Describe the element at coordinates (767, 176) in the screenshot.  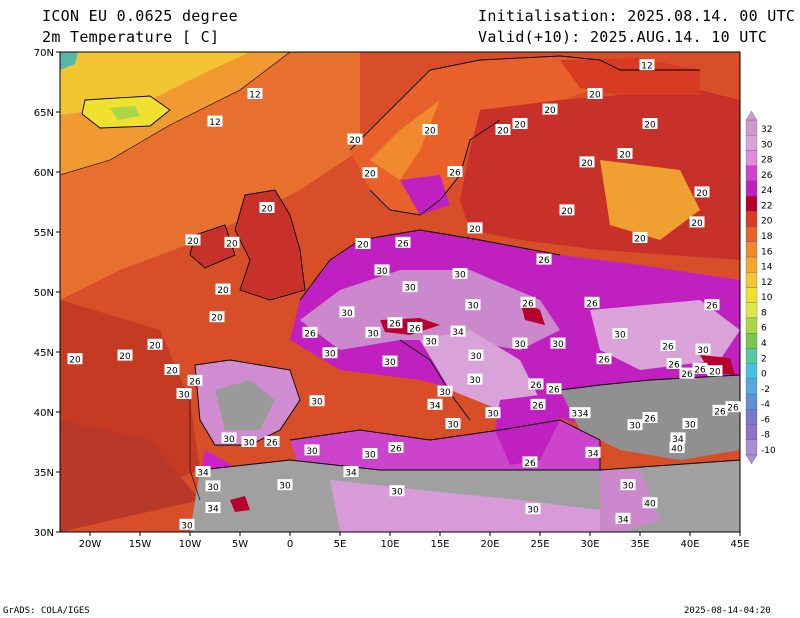
I see `colorbar-label: 26` at that location.